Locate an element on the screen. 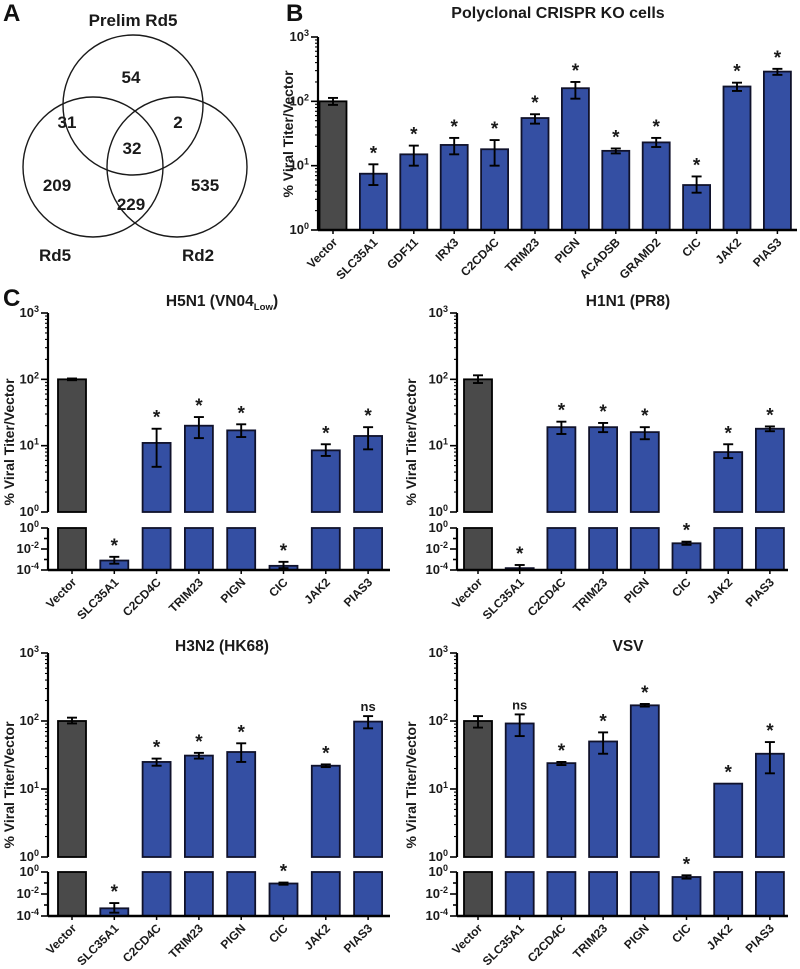  svg-text: H1N1 (PR8) is located at coordinates (628, 301).